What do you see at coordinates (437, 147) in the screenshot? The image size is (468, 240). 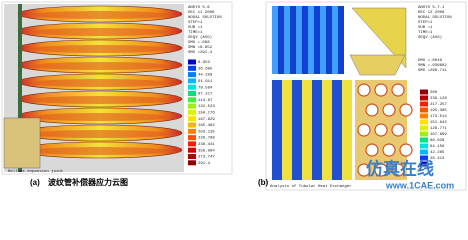 I see `legend-label: 64.156` at bounding box center [437, 147].